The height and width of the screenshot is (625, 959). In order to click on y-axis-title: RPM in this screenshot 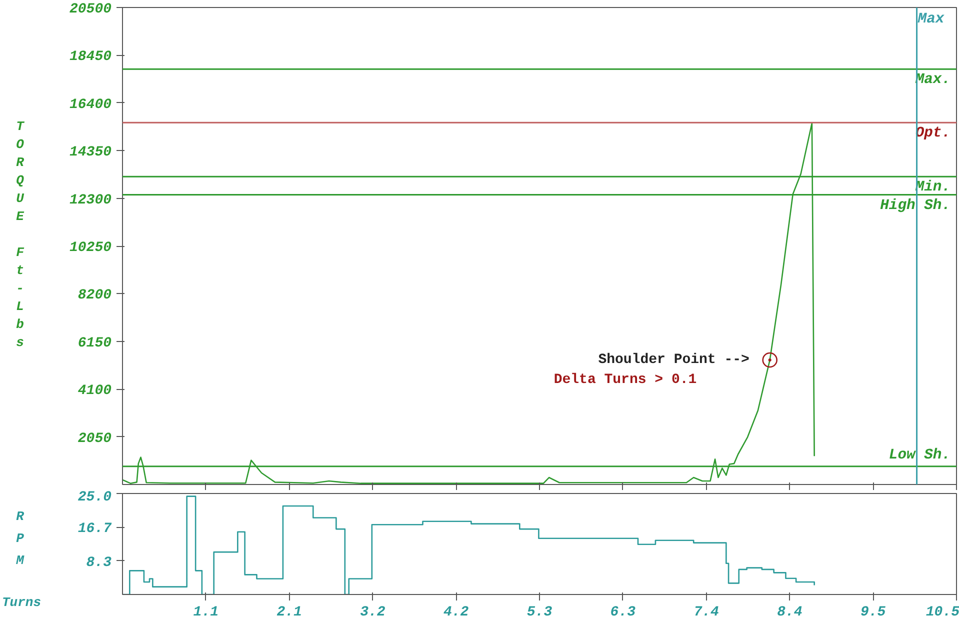, I will do `click(20, 539)`.